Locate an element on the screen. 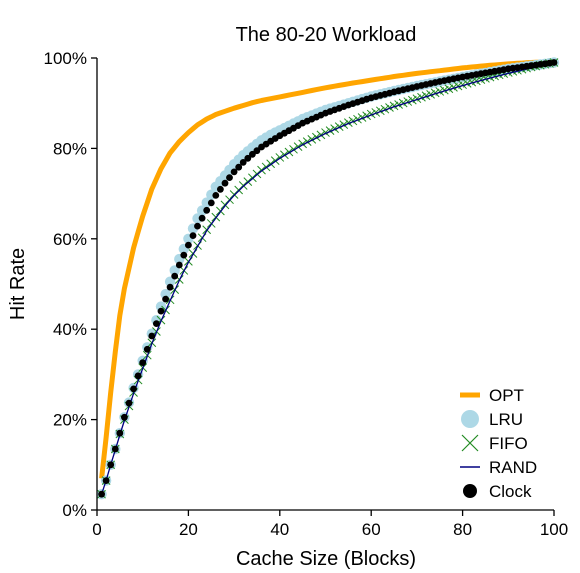  legend-label: OPT is located at coordinates (506, 395).